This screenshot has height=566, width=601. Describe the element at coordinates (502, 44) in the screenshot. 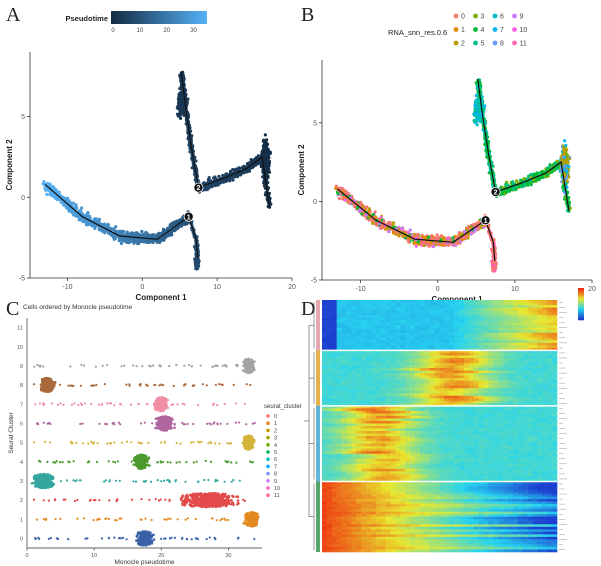

I see `legend-label: 8` at that location.